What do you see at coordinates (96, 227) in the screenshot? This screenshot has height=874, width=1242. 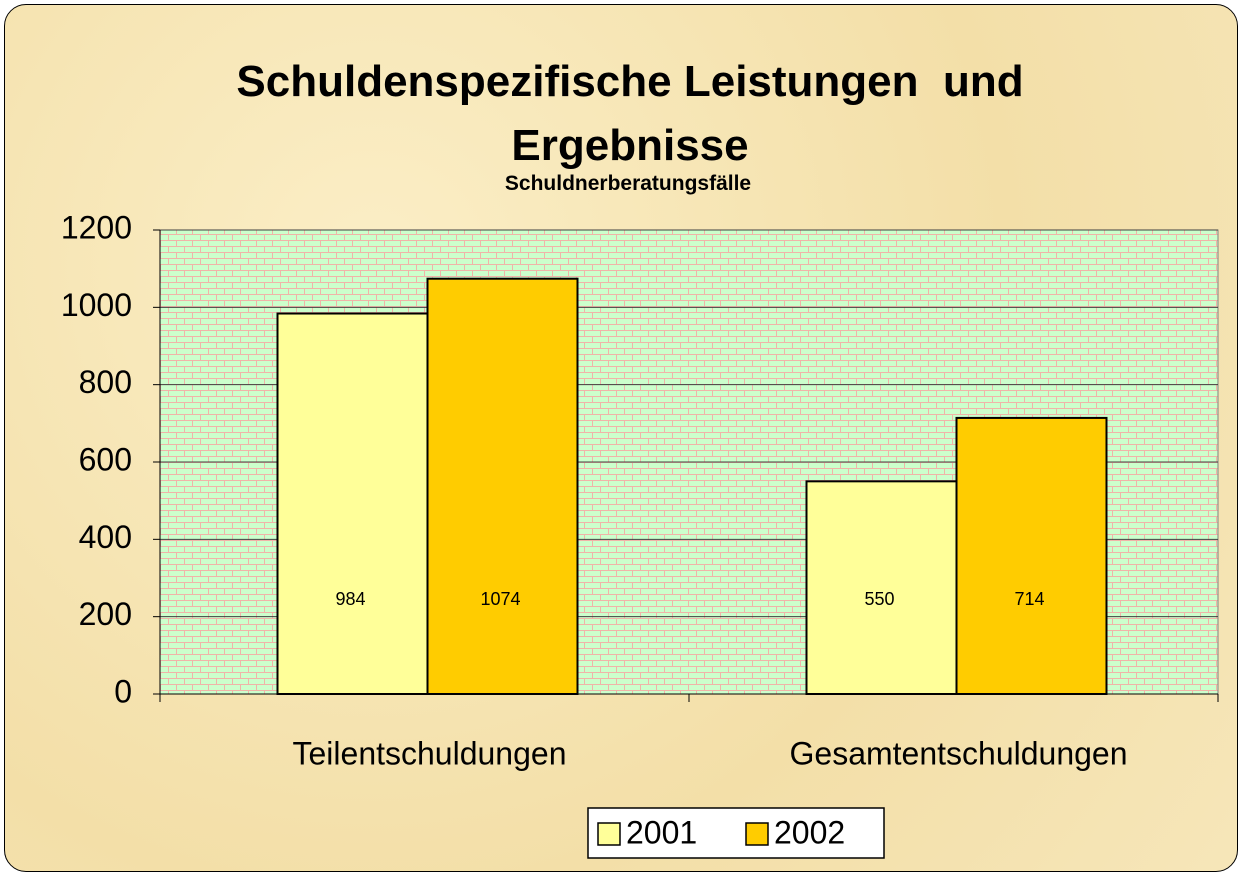 I see `y-tick-label: 1200` at bounding box center [96, 227].